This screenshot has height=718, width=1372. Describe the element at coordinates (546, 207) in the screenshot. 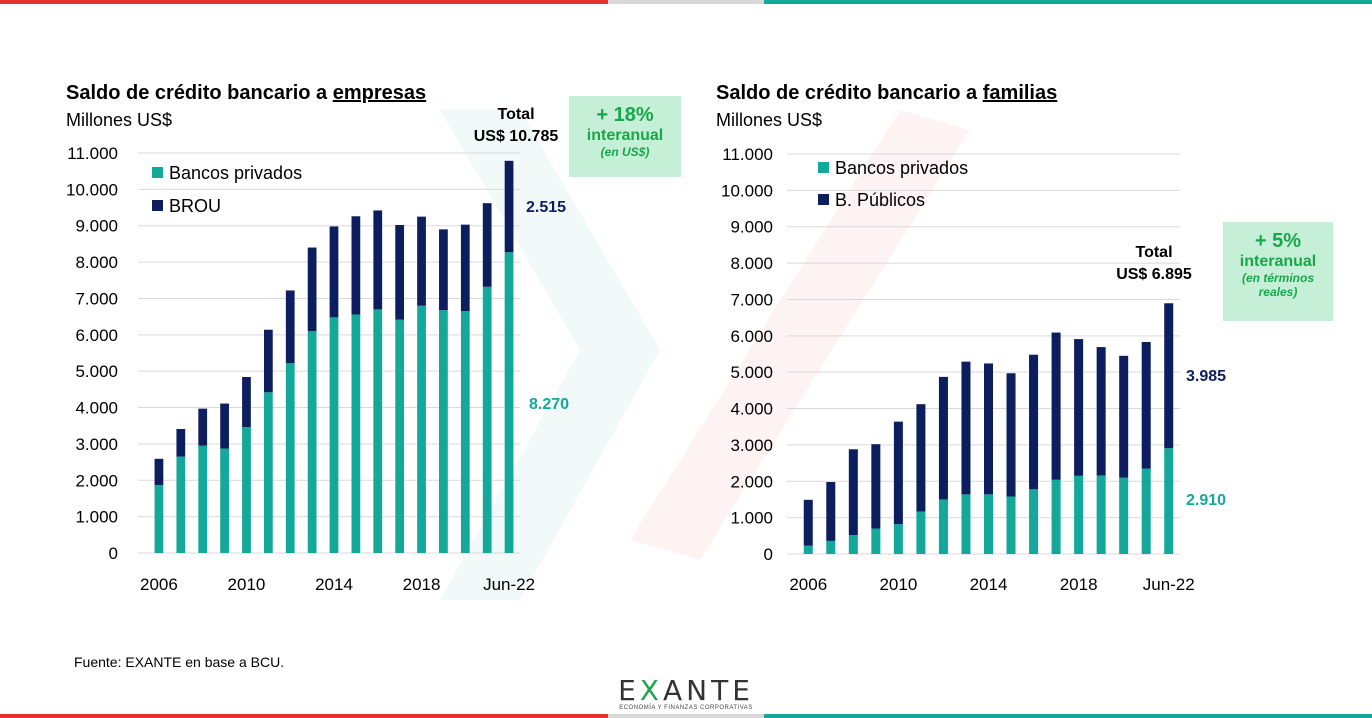

I see `top-value-label-empresas: 2.515` at that location.